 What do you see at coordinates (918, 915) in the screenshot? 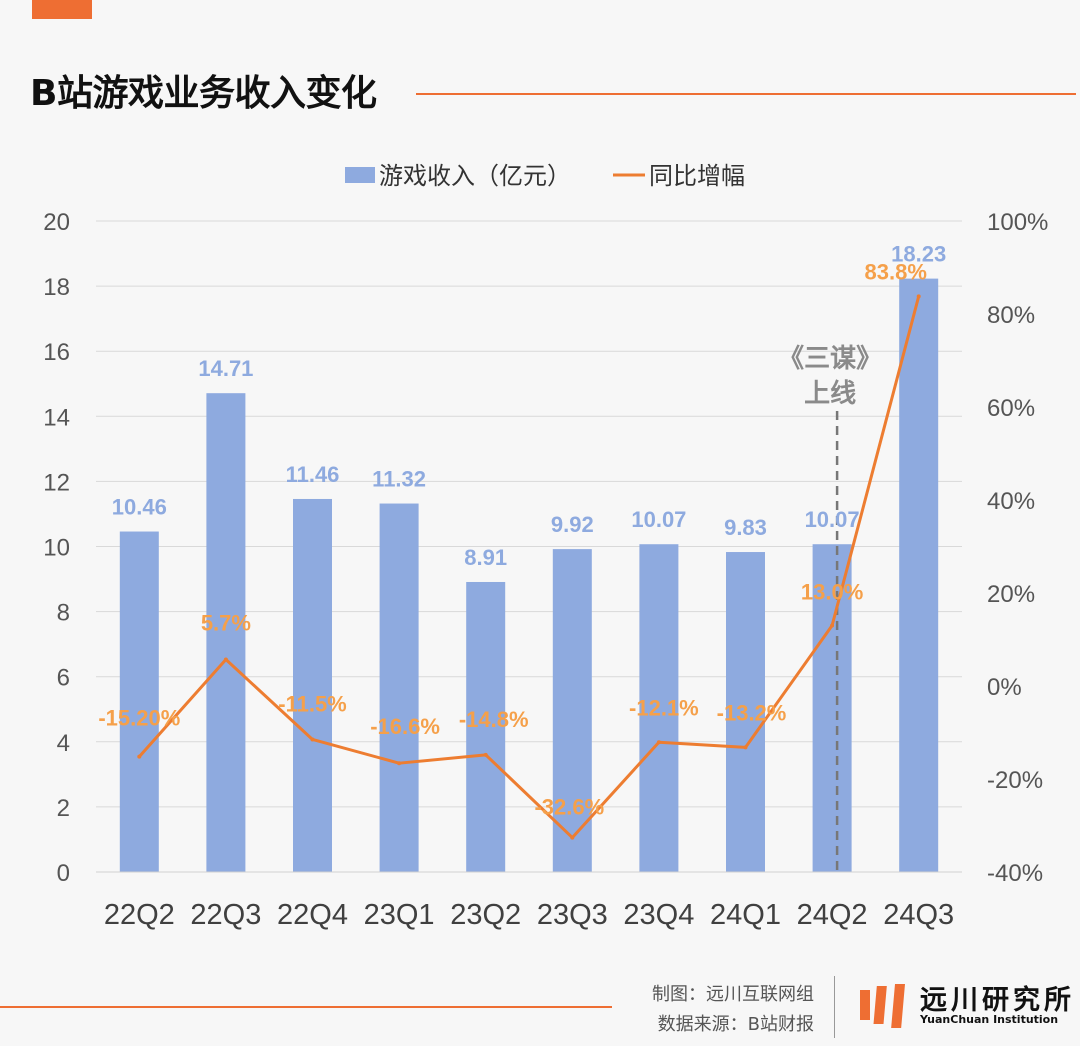
I see `x-tick-label: 24Q3` at bounding box center [918, 915].